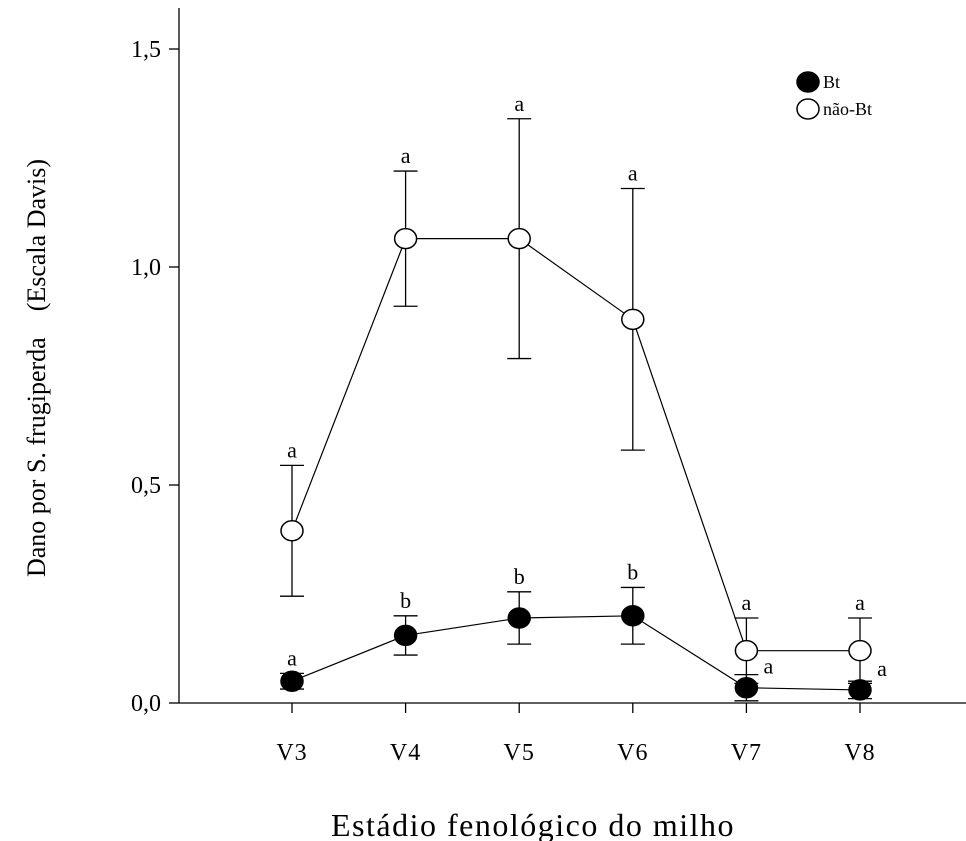 Image resolution: width=966 pixels, height=841 pixels. Describe the element at coordinates (831, 82) in the screenshot. I see `legend-label: Bt` at that location.